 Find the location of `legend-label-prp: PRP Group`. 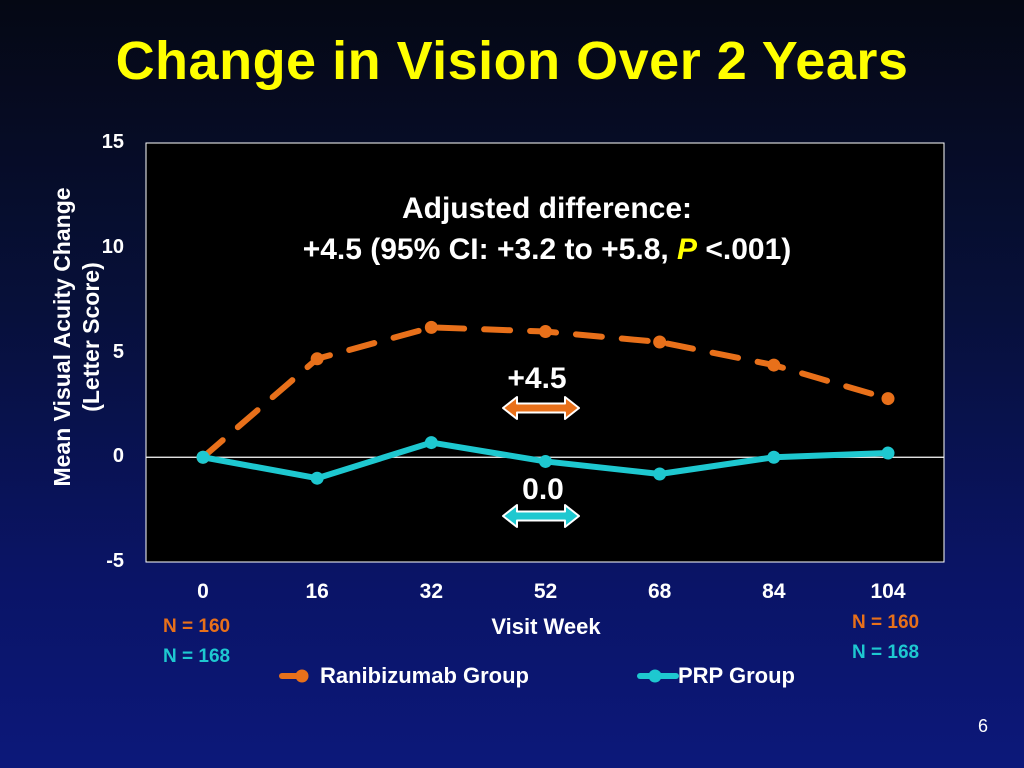

legend-label-prp: PRP Group is located at coordinates (736, 675).